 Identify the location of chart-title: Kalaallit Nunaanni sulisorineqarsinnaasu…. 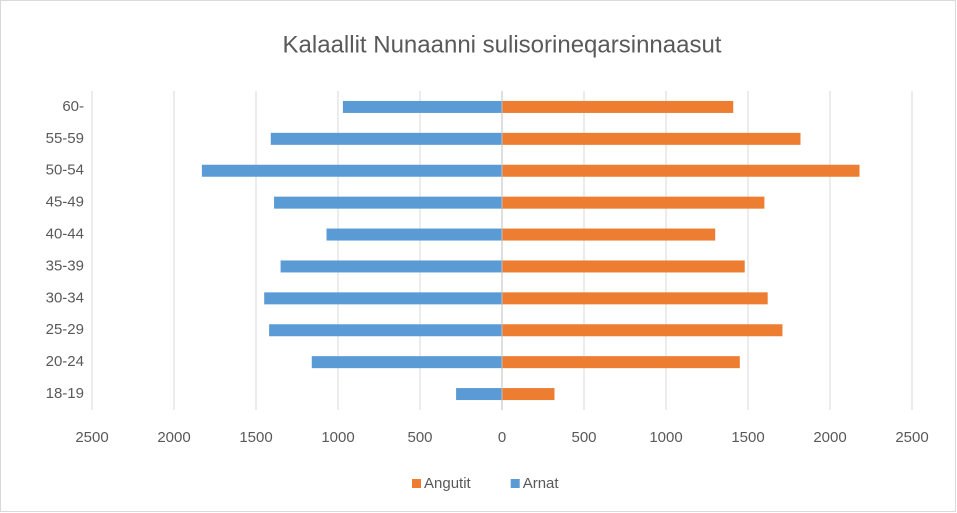
(502, 44).